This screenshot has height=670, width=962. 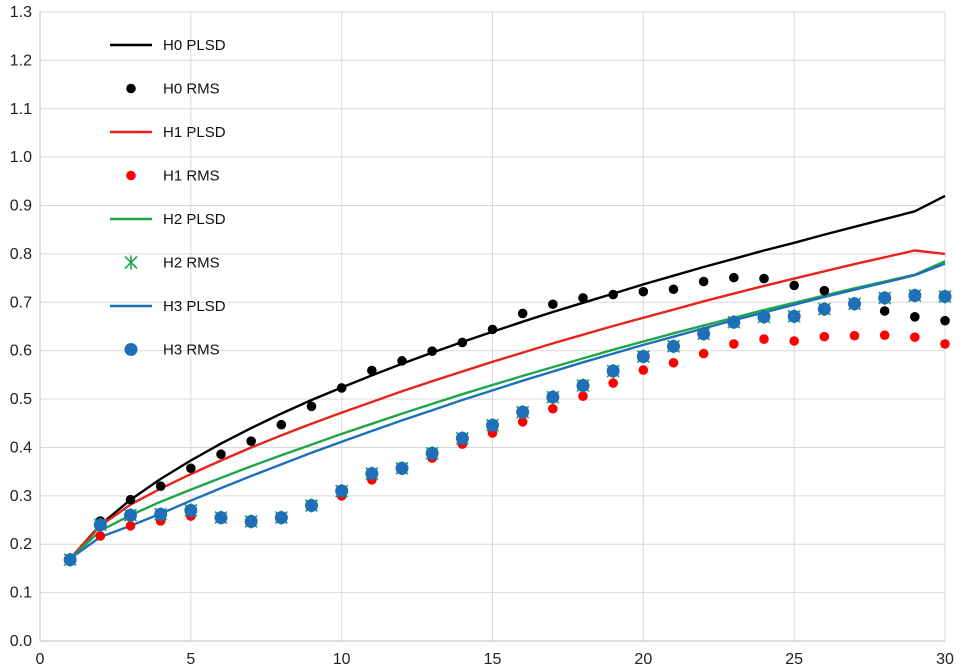 I want to click on x-tick-label: 0, so click(x=40, y=659).